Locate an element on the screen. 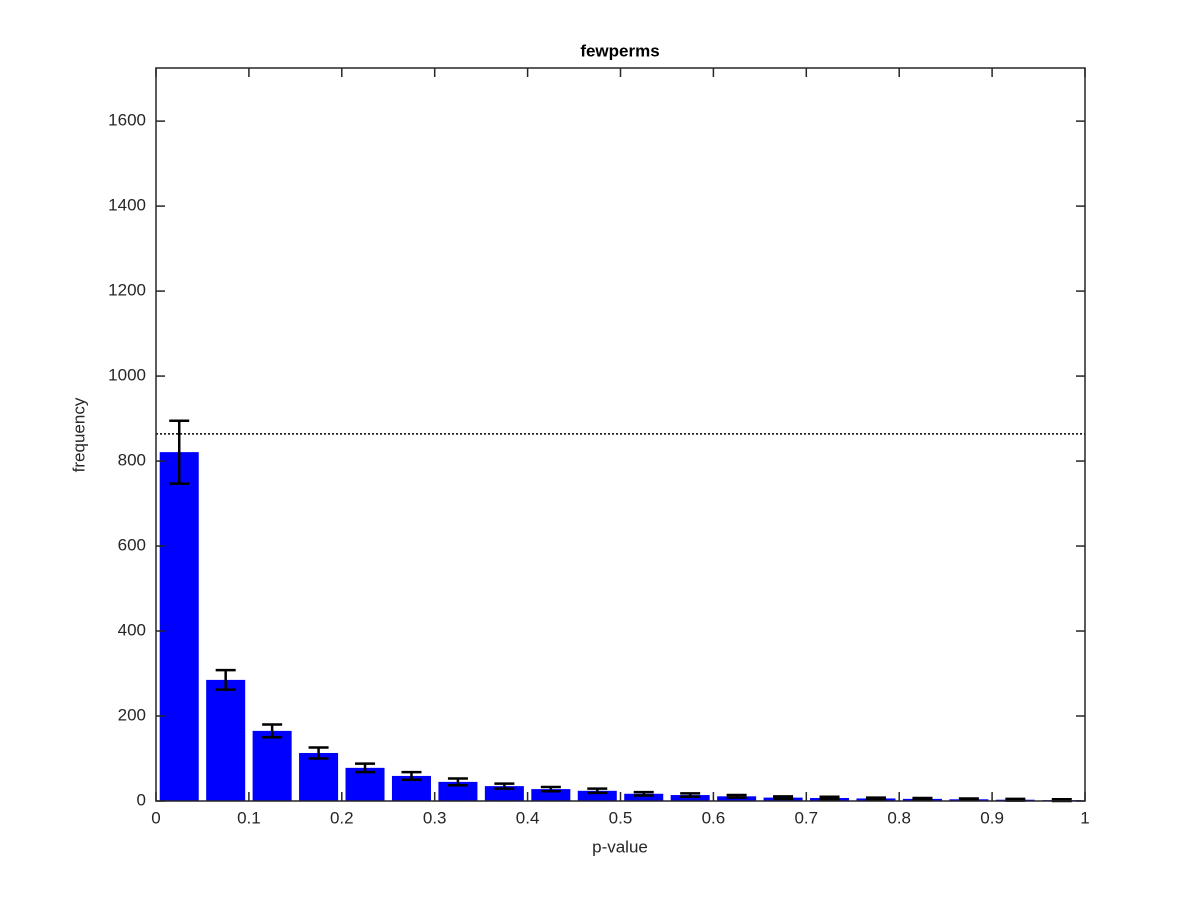 Image resolution: width=1200 pixels, height=900 pixels. x-tick-label: 0.6 is located at coordinates (714, 817).